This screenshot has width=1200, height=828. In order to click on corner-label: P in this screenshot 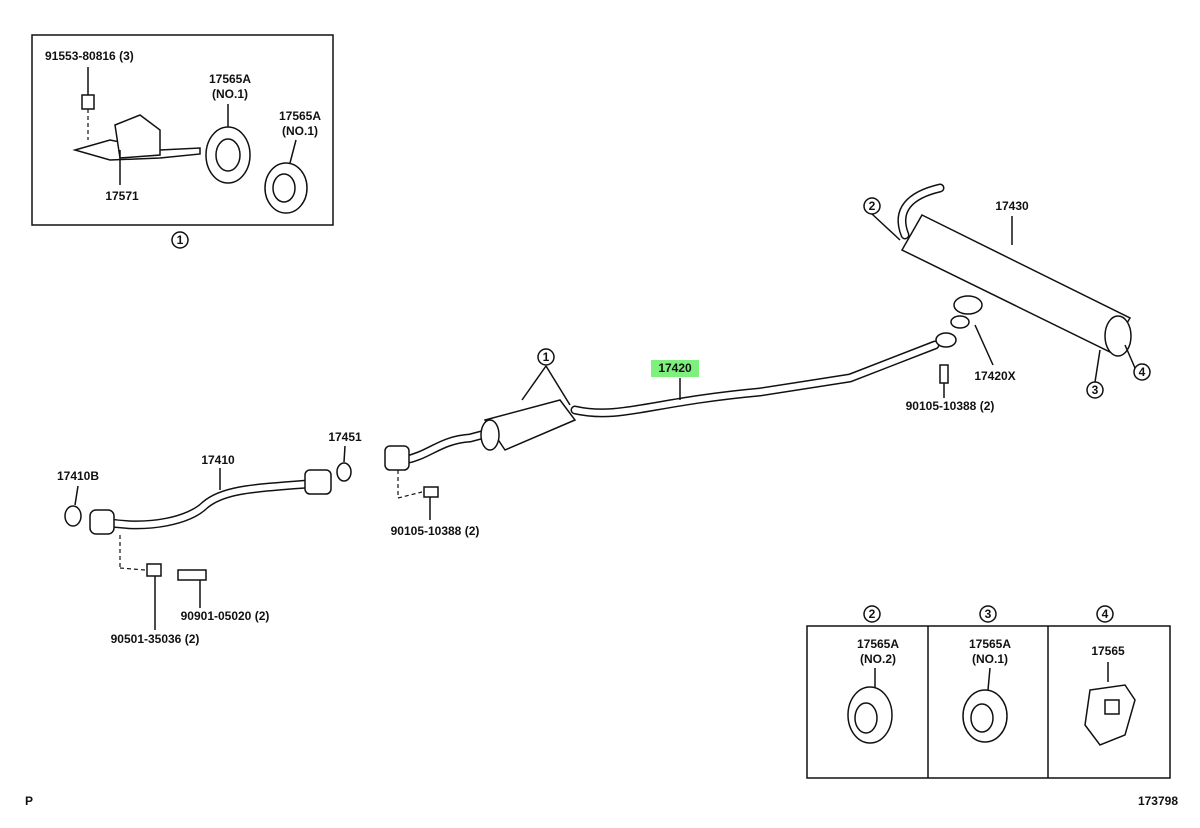, I will do `click(29, 801)`.